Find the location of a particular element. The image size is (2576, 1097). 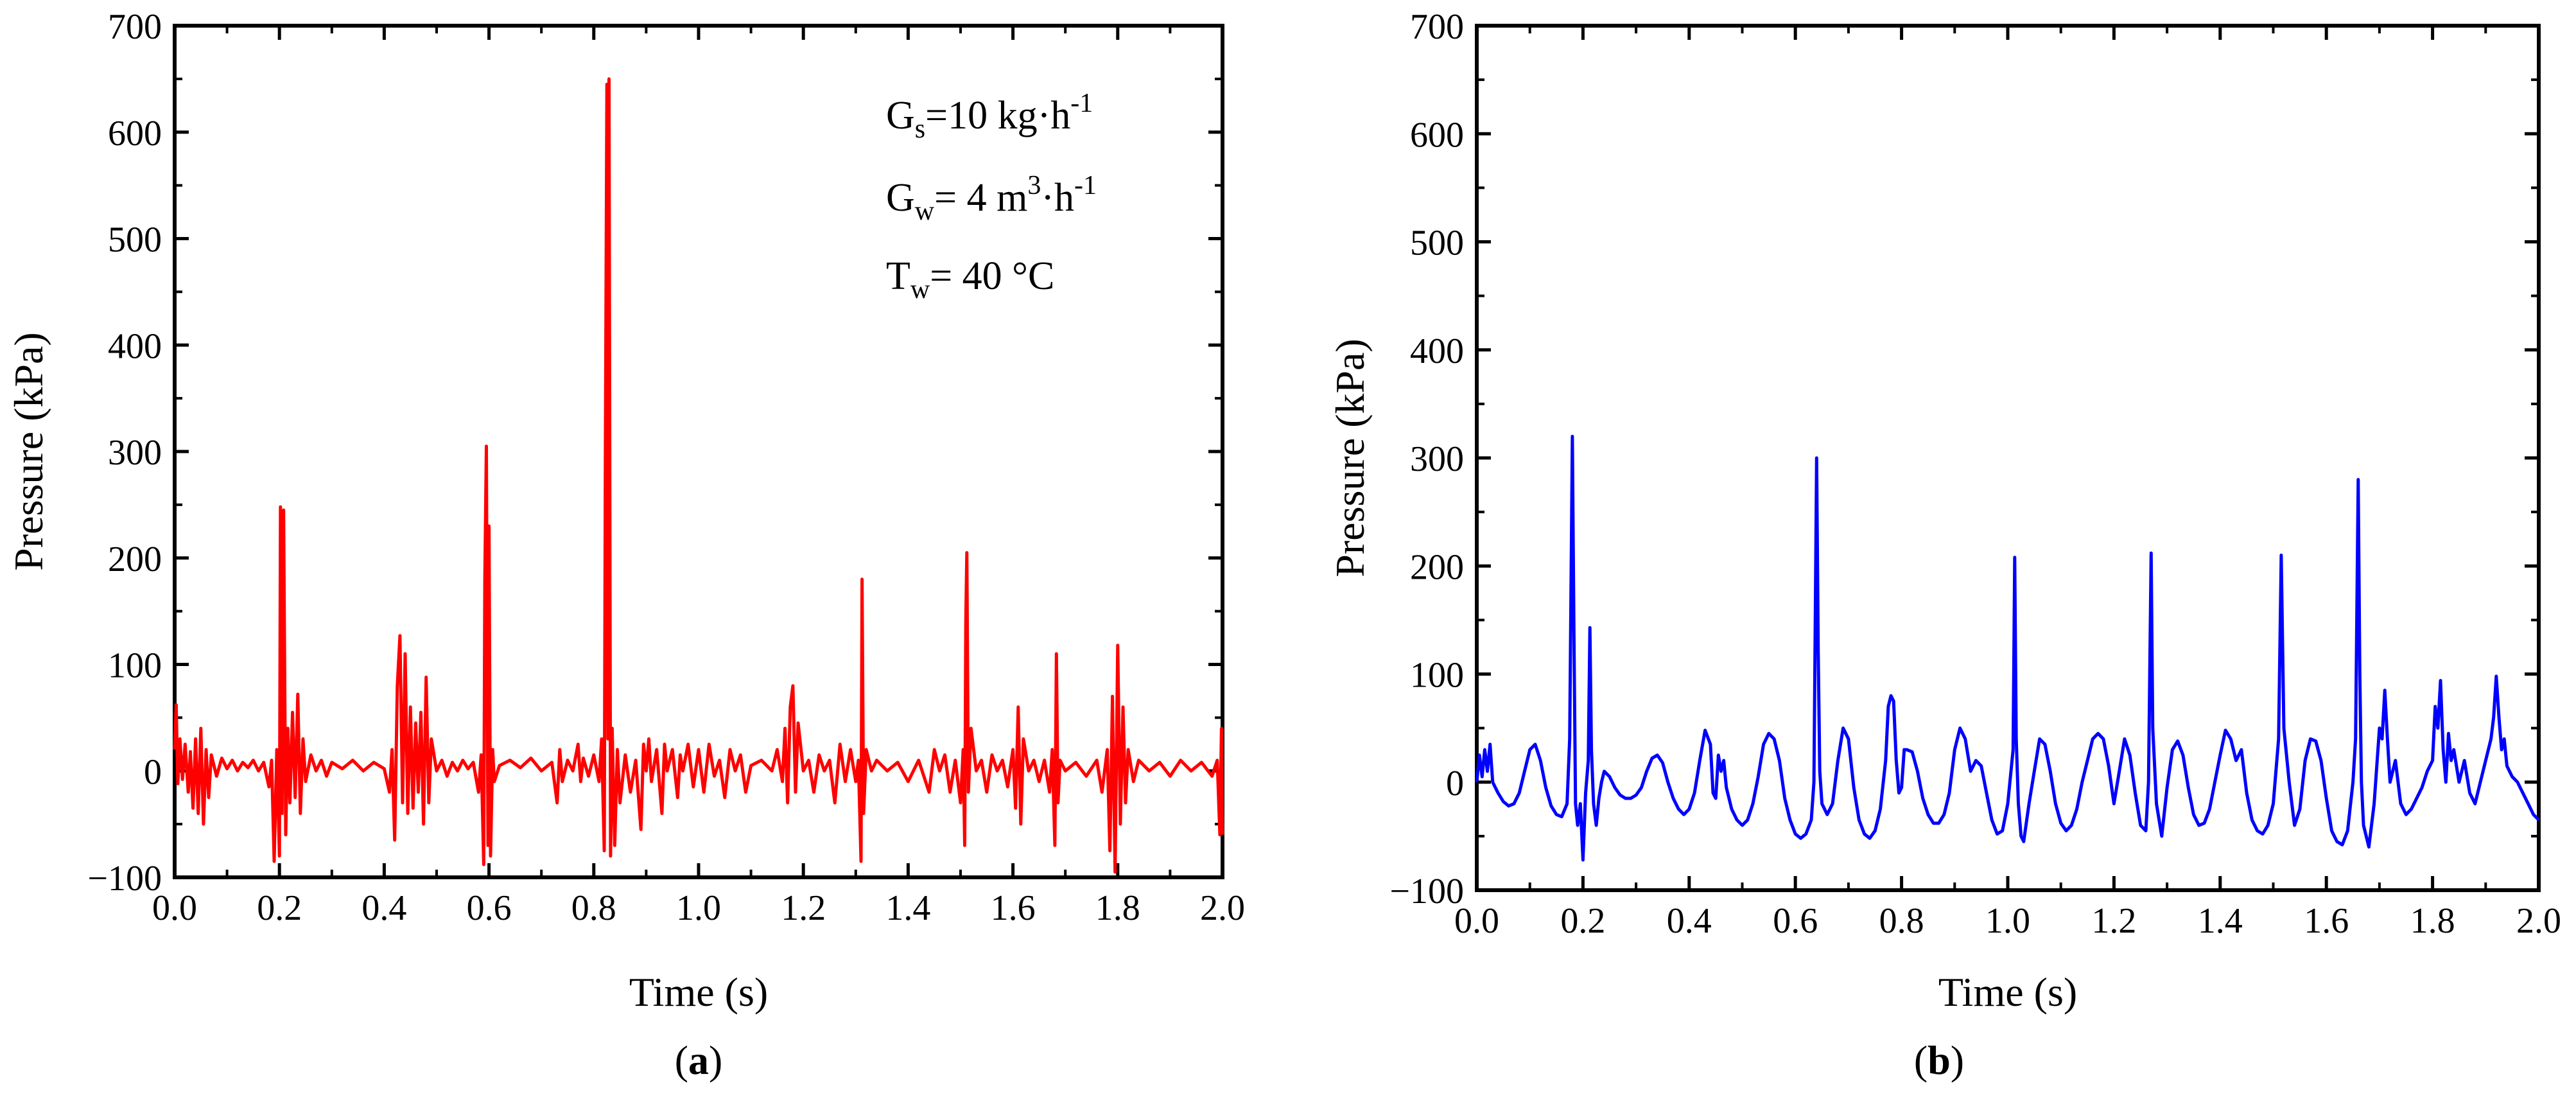

y-tick-label-b: 300 is located at coordinates (1437, 459).